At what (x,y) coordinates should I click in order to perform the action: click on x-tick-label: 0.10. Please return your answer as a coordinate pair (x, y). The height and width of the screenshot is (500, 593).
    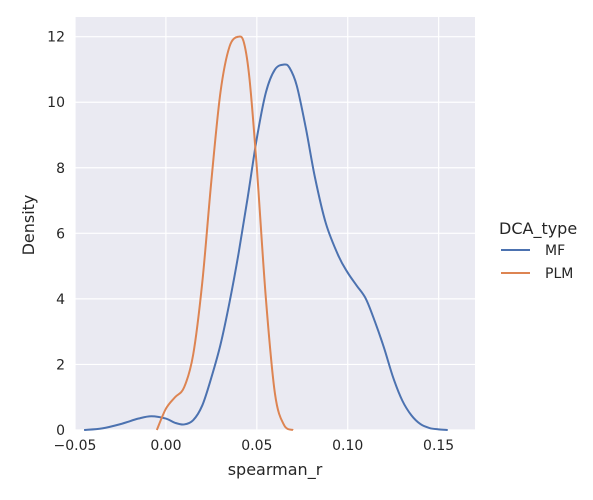
    Looking at the image, I should click on (347, 446).